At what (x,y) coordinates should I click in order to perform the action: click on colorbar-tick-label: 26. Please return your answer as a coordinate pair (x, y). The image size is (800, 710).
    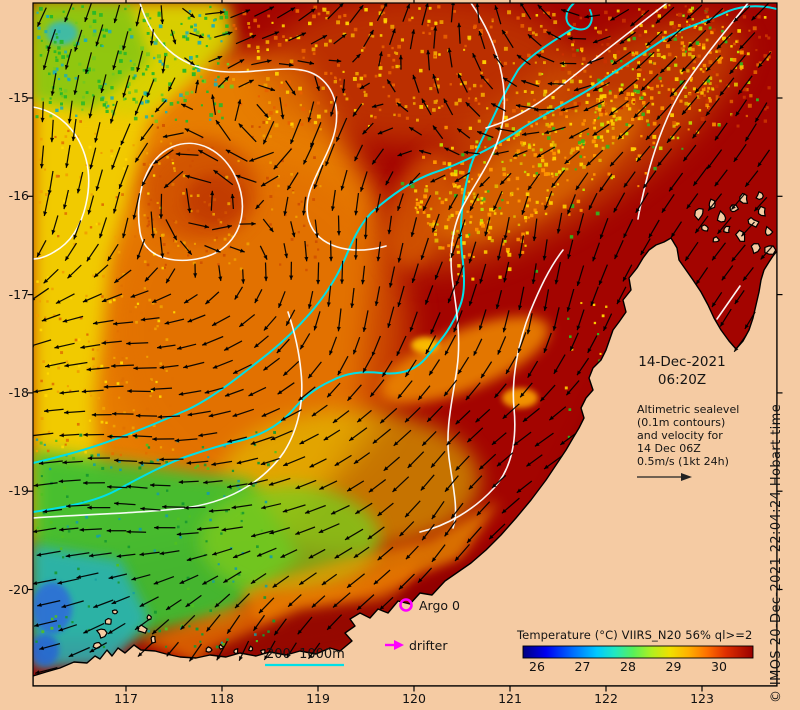
    Looking at the image, I should click on (537, 666).